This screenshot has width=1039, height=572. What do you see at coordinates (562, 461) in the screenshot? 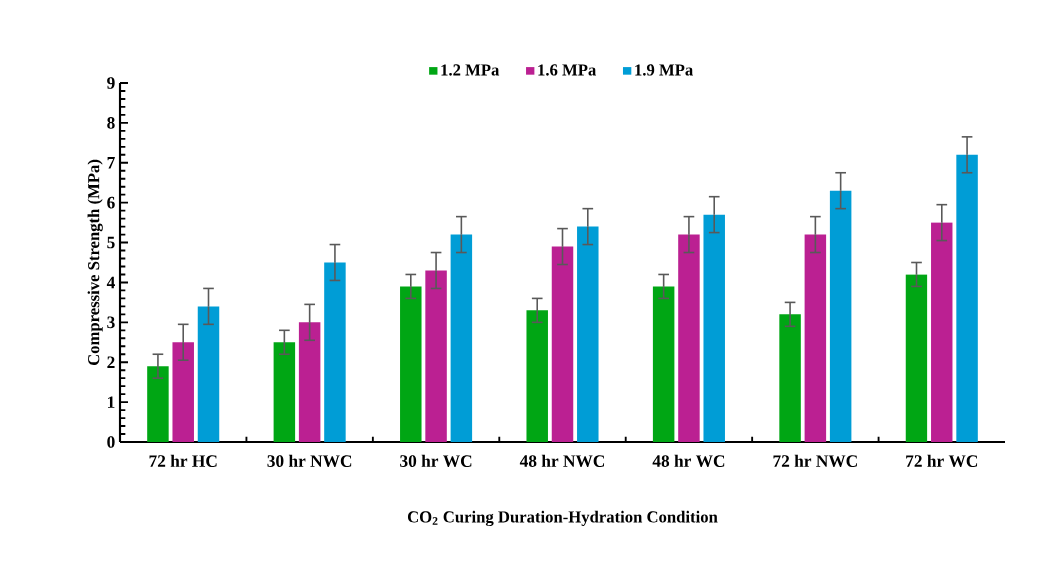
I see `x-tick-label: 48 hr NWC` at bounding box center [562, 461].